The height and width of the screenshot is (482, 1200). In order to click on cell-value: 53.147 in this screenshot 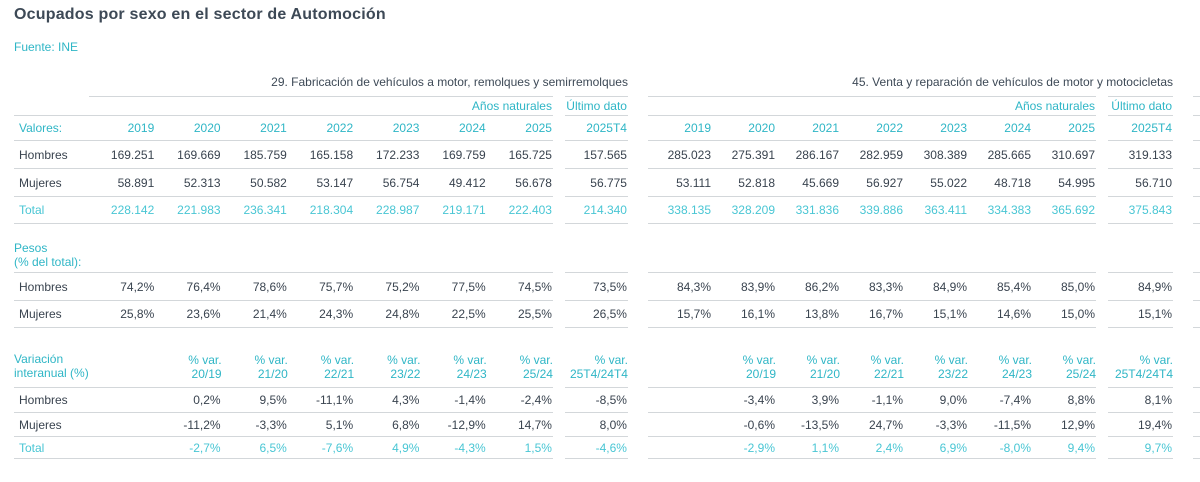, I will do `click(321, 182)`.